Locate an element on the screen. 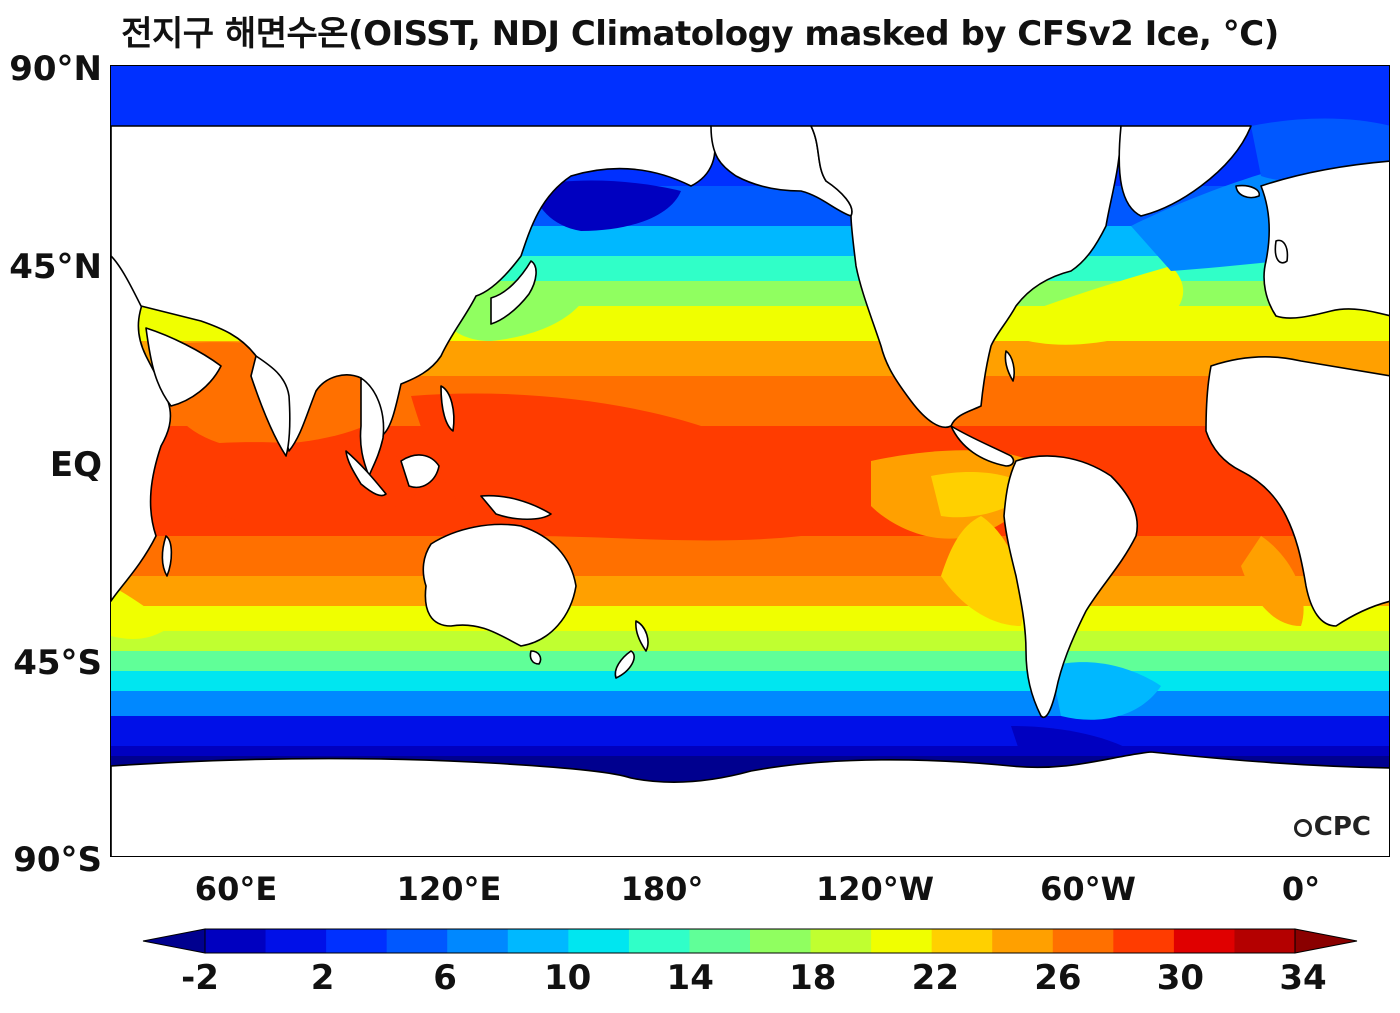 This screenshot has width=1400, height=1013. land-borneo is located at coordinates (420, 471).